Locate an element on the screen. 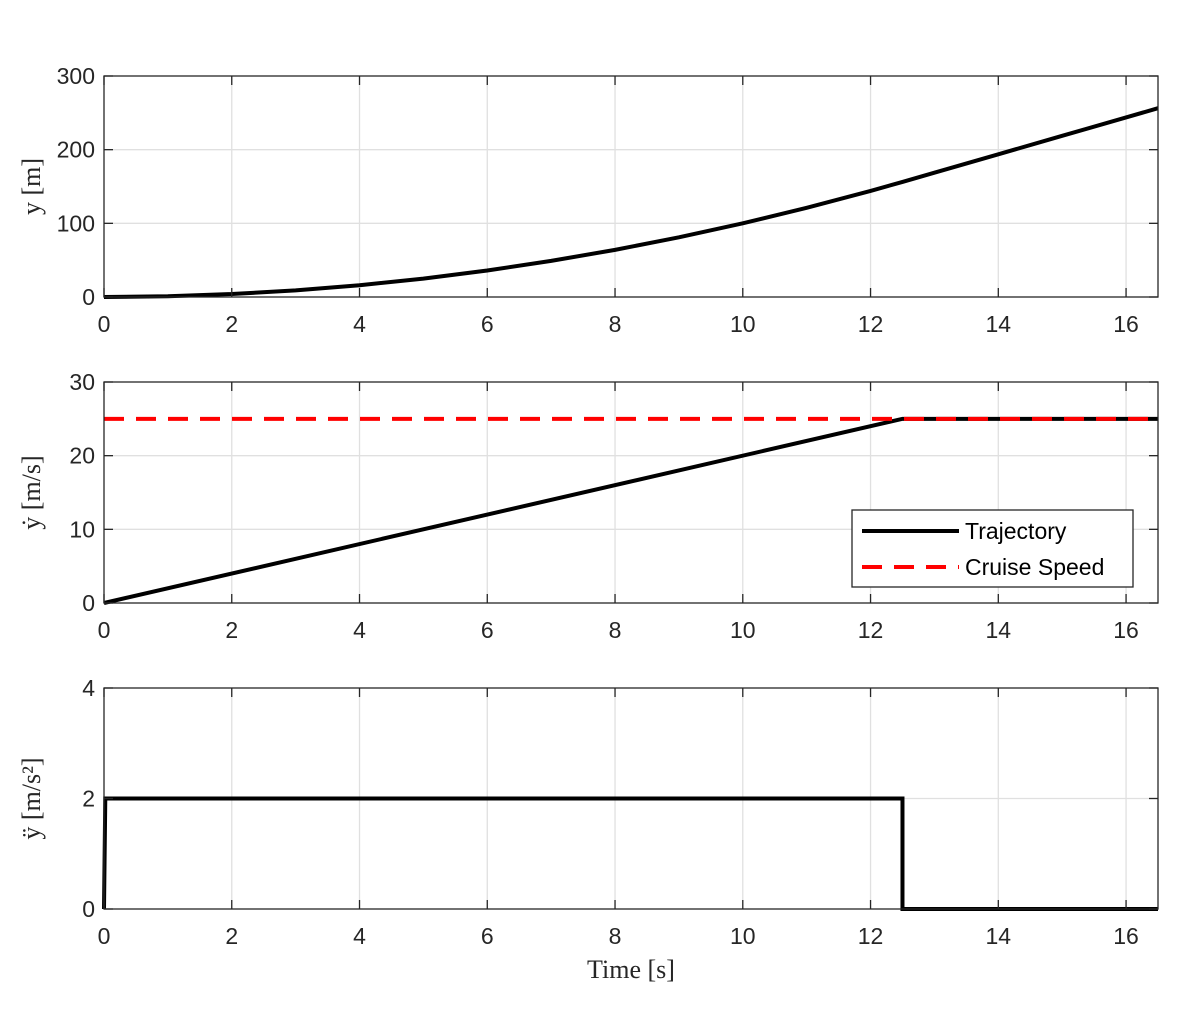 This screenshot has width=1196, height=1021. velocity-xtick-label-4: 8 is located at coordinates (615, 630).